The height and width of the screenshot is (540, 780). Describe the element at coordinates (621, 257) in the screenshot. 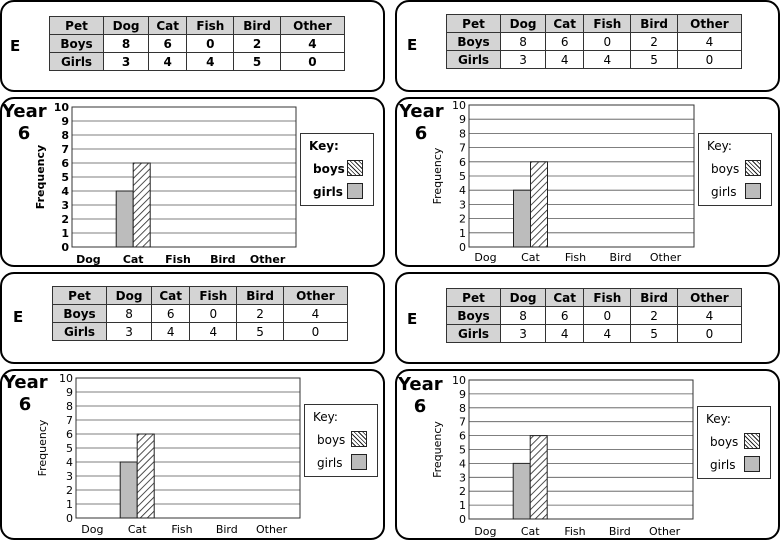

I see `x-category-label: Bird` at that location.